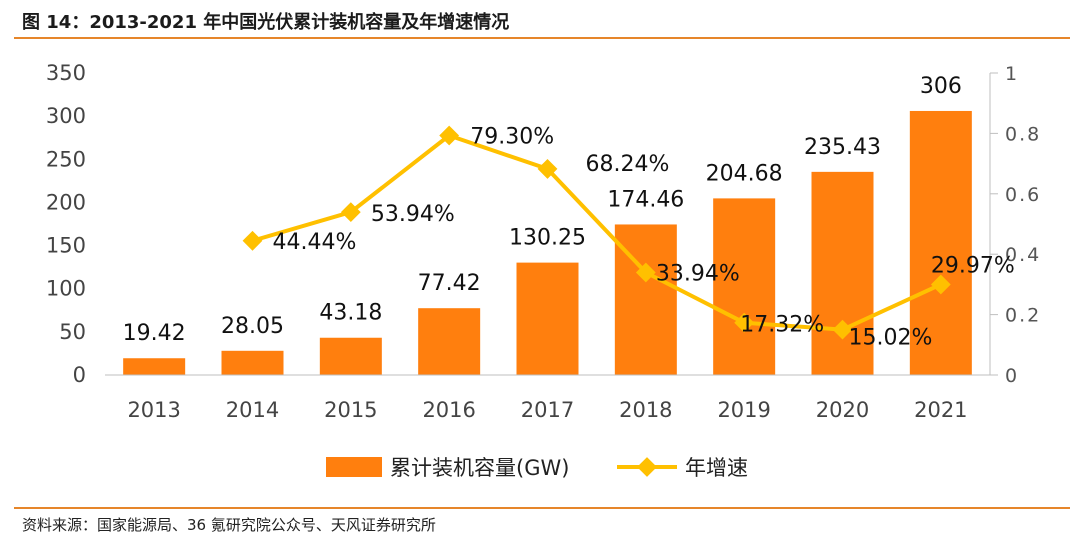  Describe the element at coordinates (1015, 225) in the screenshot. I see `right-axis: 0 0.2 0.4 0.6 0.8 1` at that location.